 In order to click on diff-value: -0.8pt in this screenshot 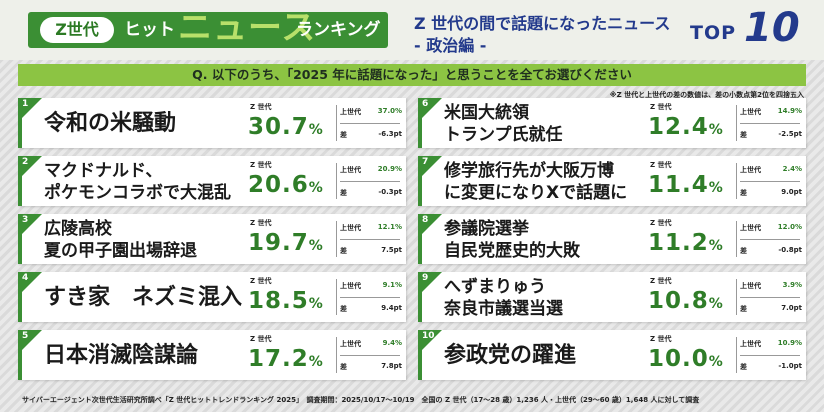, I will do `click(790, 250)`.